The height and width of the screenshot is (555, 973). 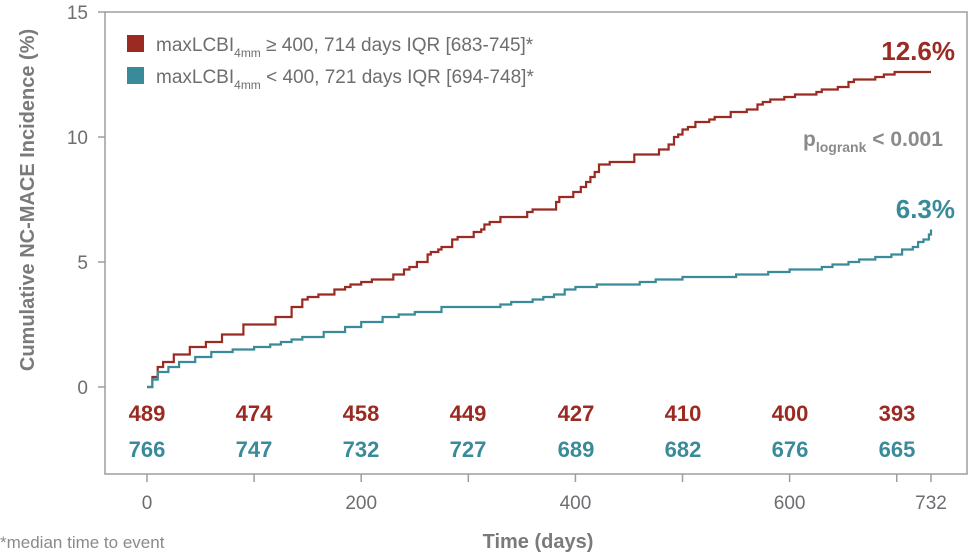 I want to click on at-risk-low: 676, so click(x=790, y=449).